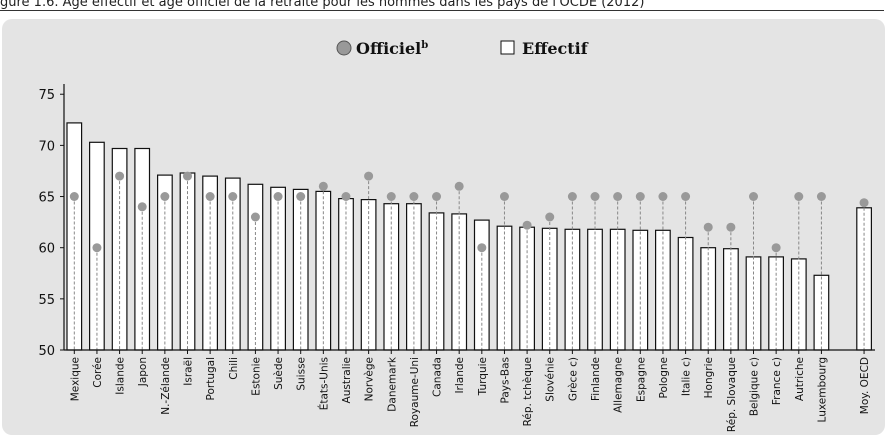 The height and width of the screenshot is (437, 889). What do you see at coordinates (46, 300) in the screenshot?
I see `y-tick-label: 55` at bounding box center [46, 300].